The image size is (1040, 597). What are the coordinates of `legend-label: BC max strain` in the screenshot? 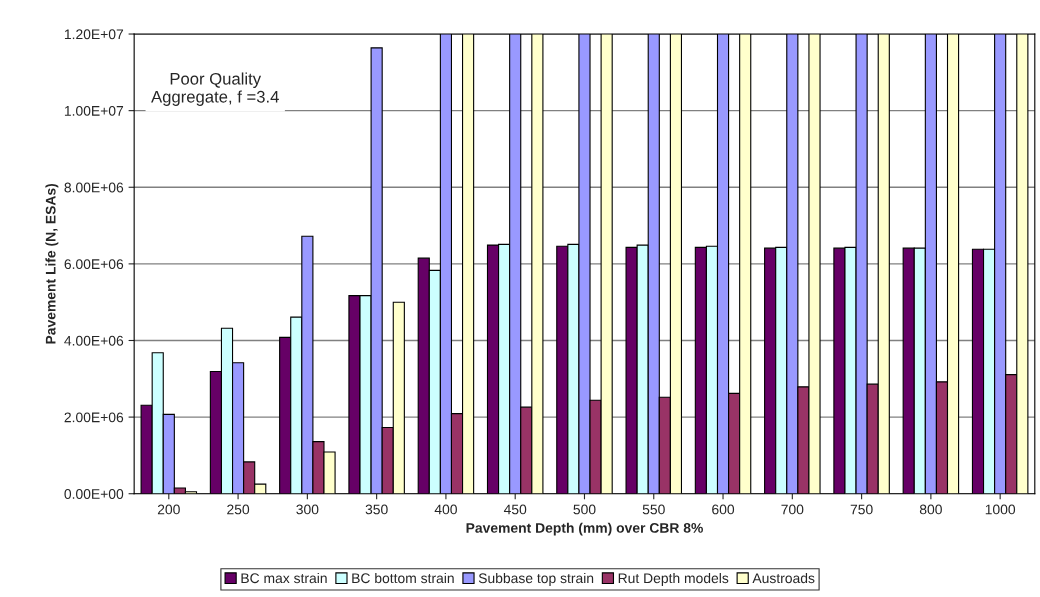 It's located at (284, 578).